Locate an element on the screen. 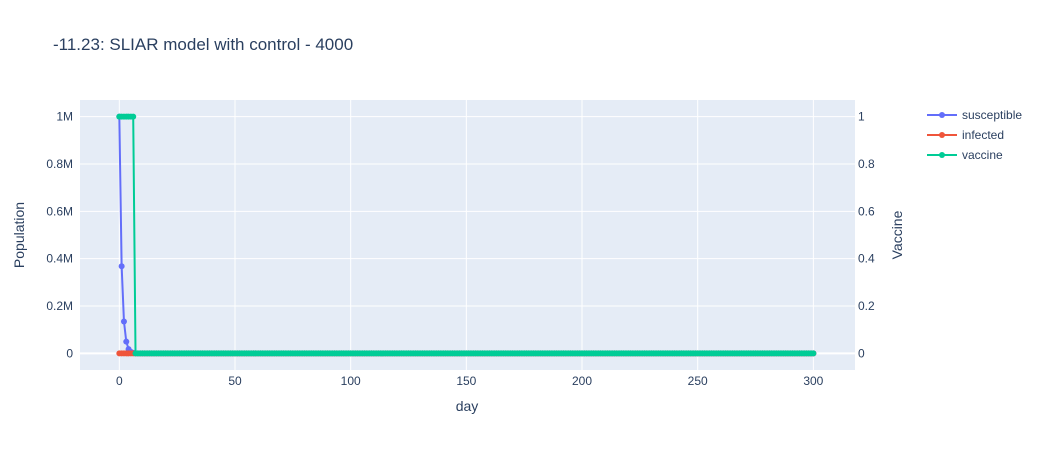 The width and height of the screenshot is (1046, 455). y2-tick-label: 0.8 is located at coordinates (866, 164).